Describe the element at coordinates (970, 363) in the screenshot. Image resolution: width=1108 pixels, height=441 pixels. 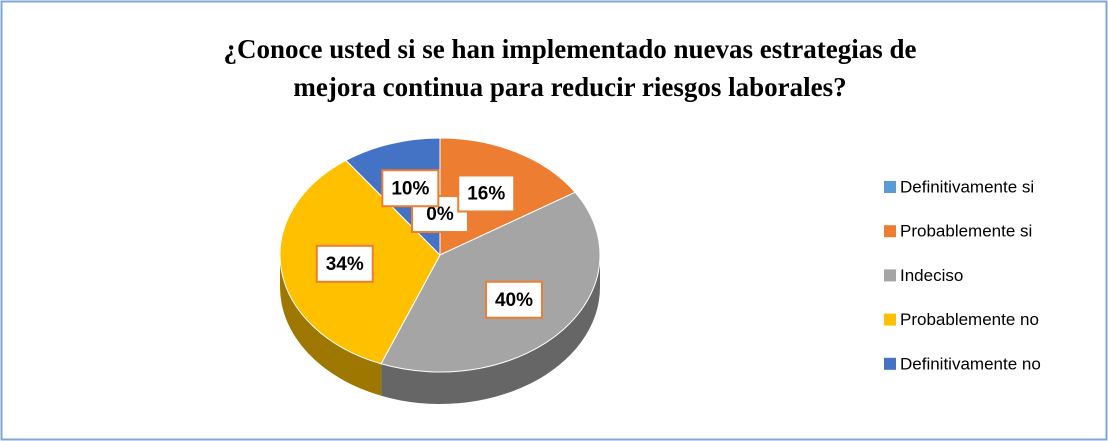
I see `legend-label: Definitivamente no` at that location.